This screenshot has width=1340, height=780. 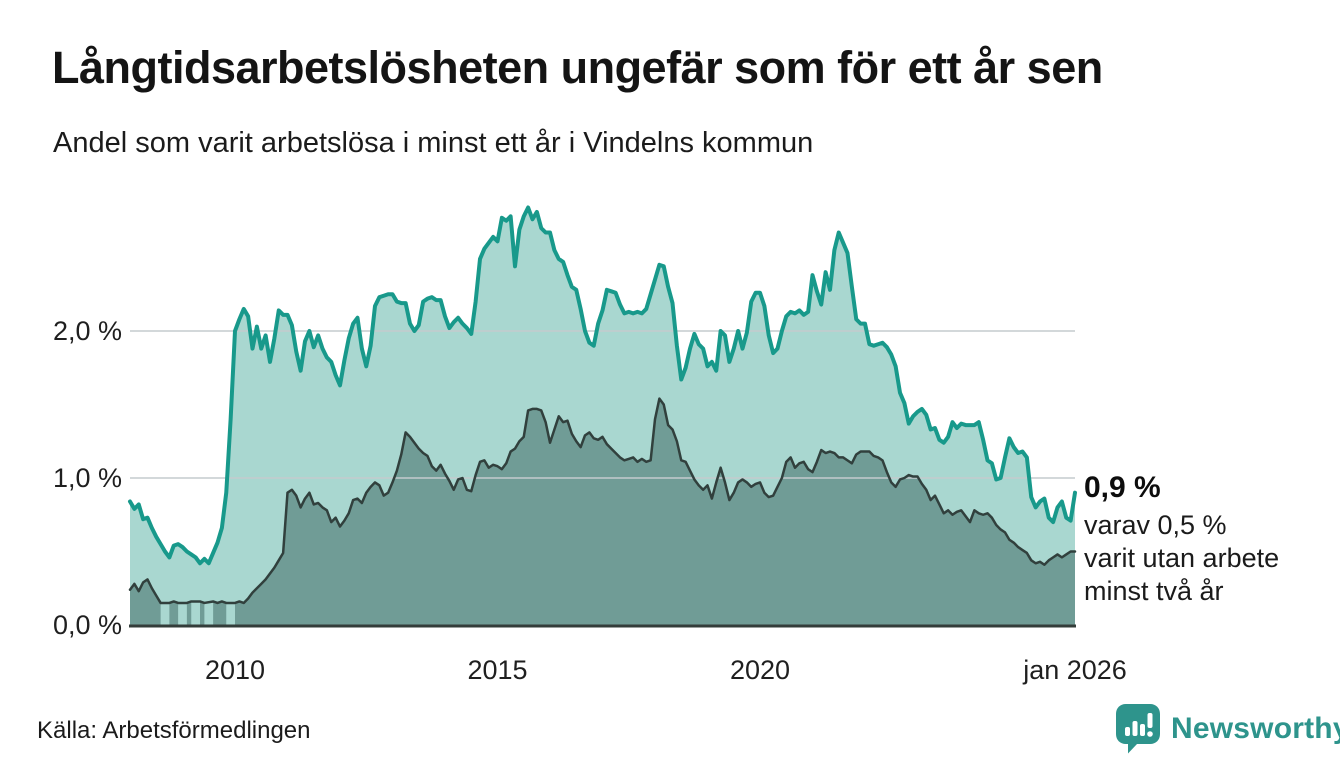 What do you see at coordinates (497, 670) in the screenshot?
I see `x-axis-tick-label: 2015` at bounding box center [497, 670].